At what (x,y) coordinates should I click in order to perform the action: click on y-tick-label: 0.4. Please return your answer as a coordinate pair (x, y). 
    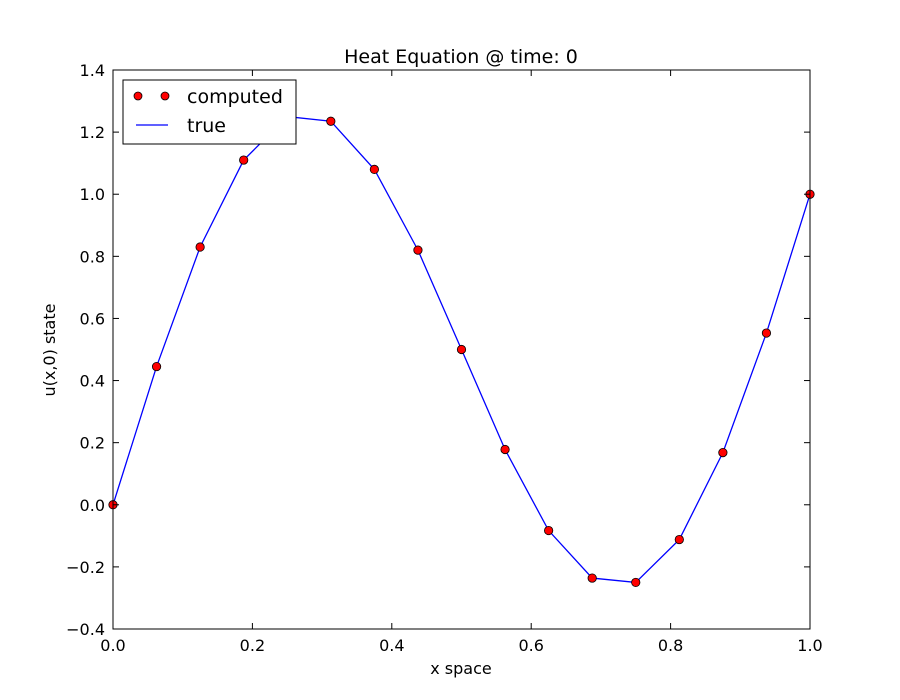
    Looking at the image, I should click on (92, 381).